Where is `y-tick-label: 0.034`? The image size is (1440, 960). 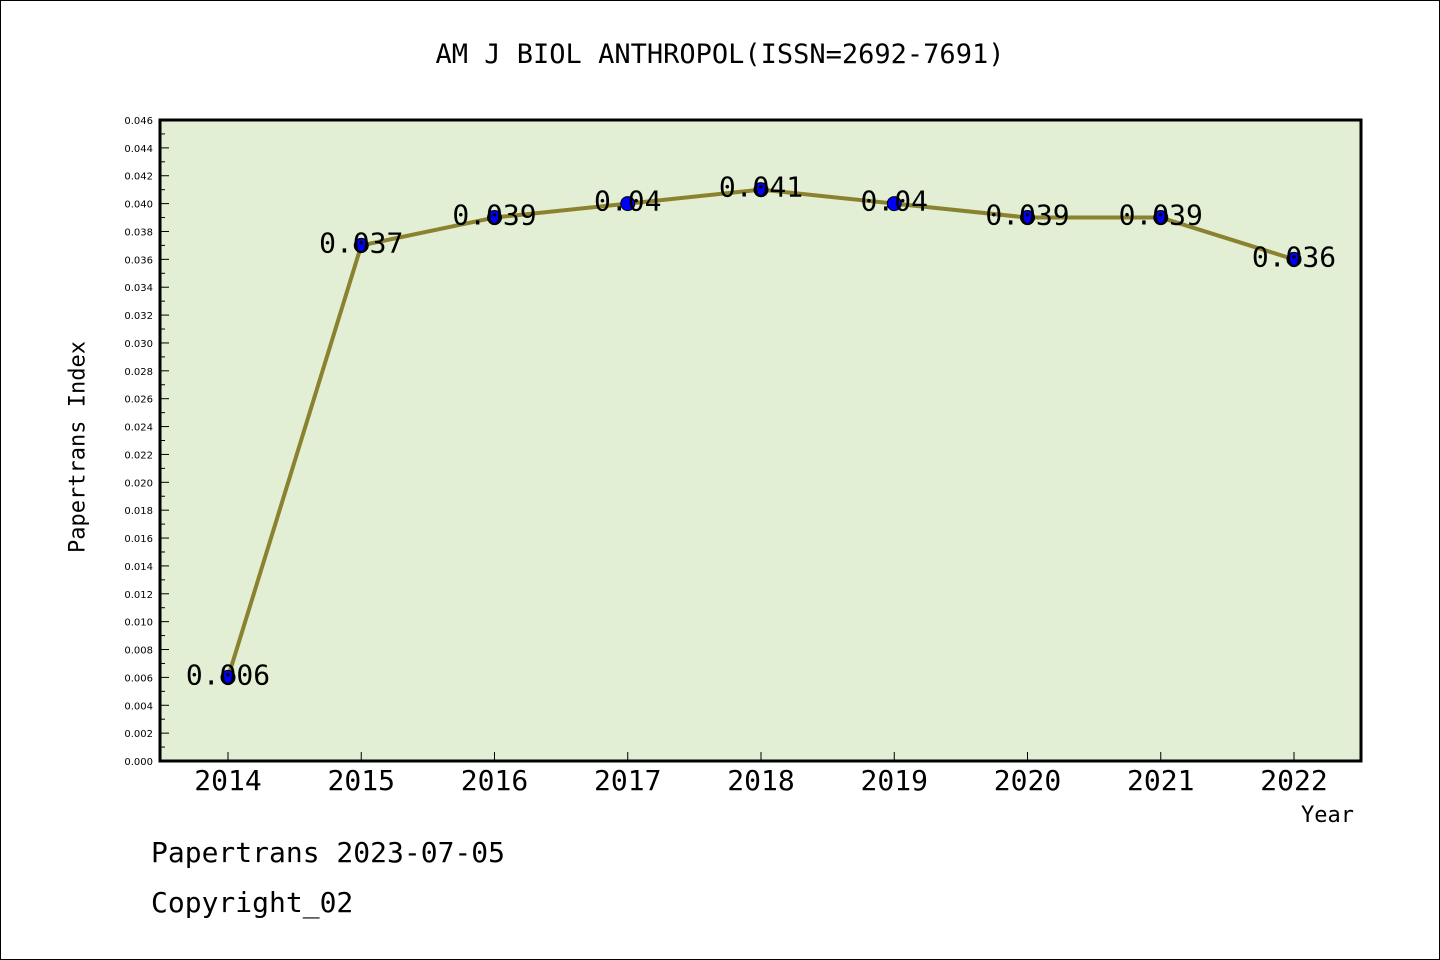
y-tick-label: 0.034 is located at coordinates (138, 288).